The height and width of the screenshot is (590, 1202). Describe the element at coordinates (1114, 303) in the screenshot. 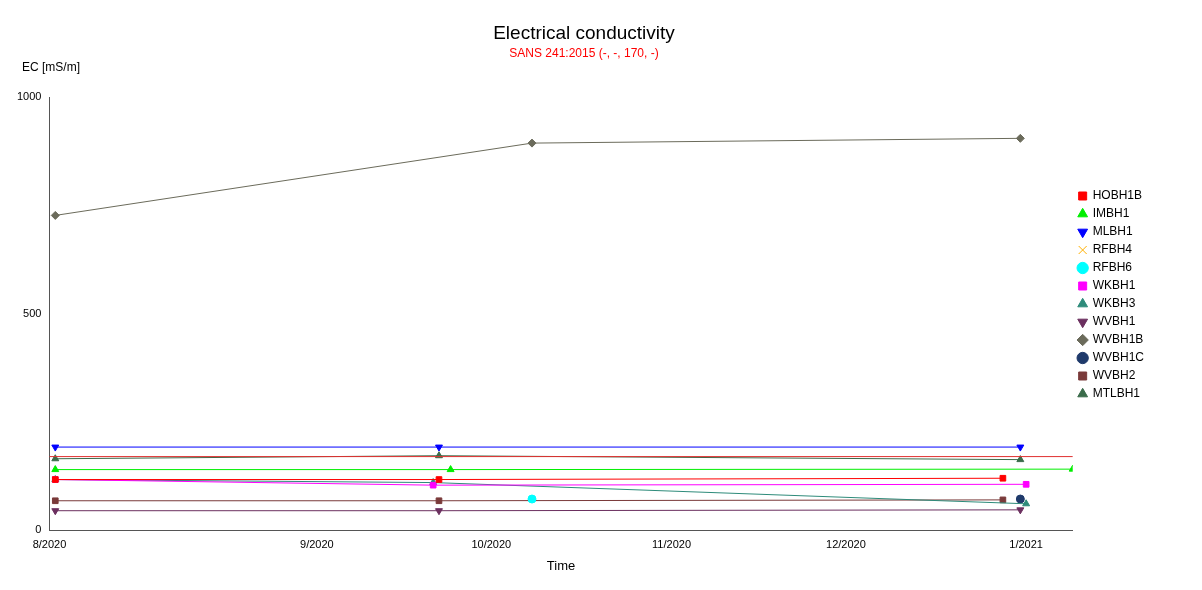

I see `legend-label: WKBH3` at that location.